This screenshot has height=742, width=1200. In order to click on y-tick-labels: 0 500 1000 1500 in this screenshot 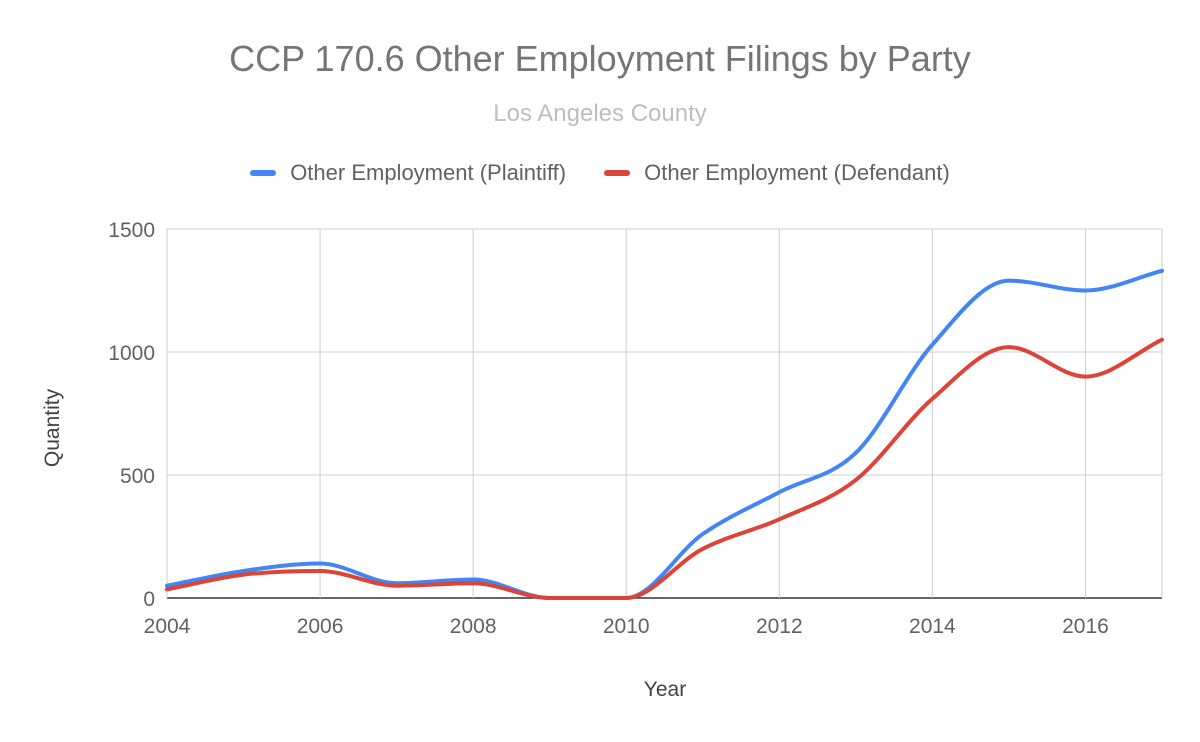, I will do `click(131, 415)`.